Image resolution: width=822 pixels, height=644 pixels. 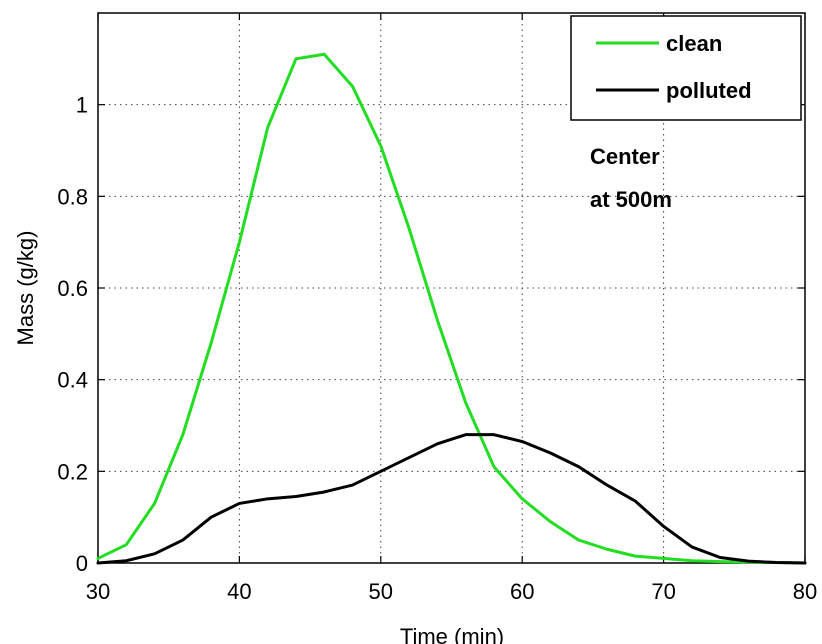 What do you see at coordinates (522, 591) in the screenshot?
I see `x-tick-label-60: 60` at bounding box center [522, 591].